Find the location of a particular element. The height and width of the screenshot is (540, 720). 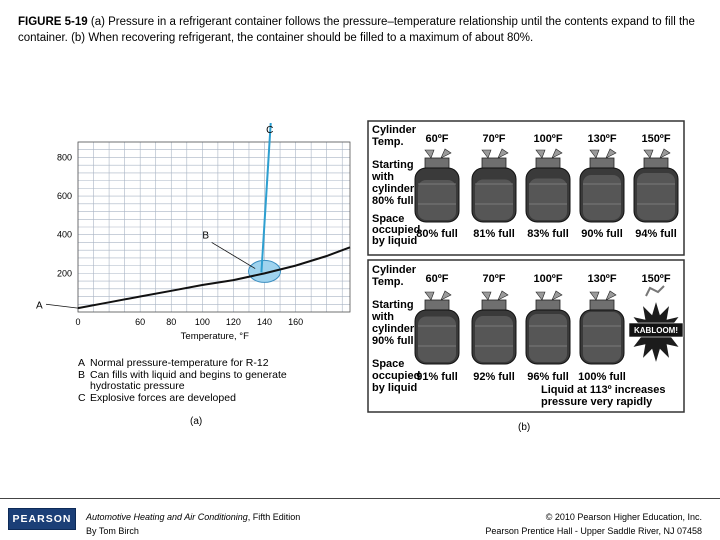

top-header-line: Temp. is located at coordinates (388, 142).